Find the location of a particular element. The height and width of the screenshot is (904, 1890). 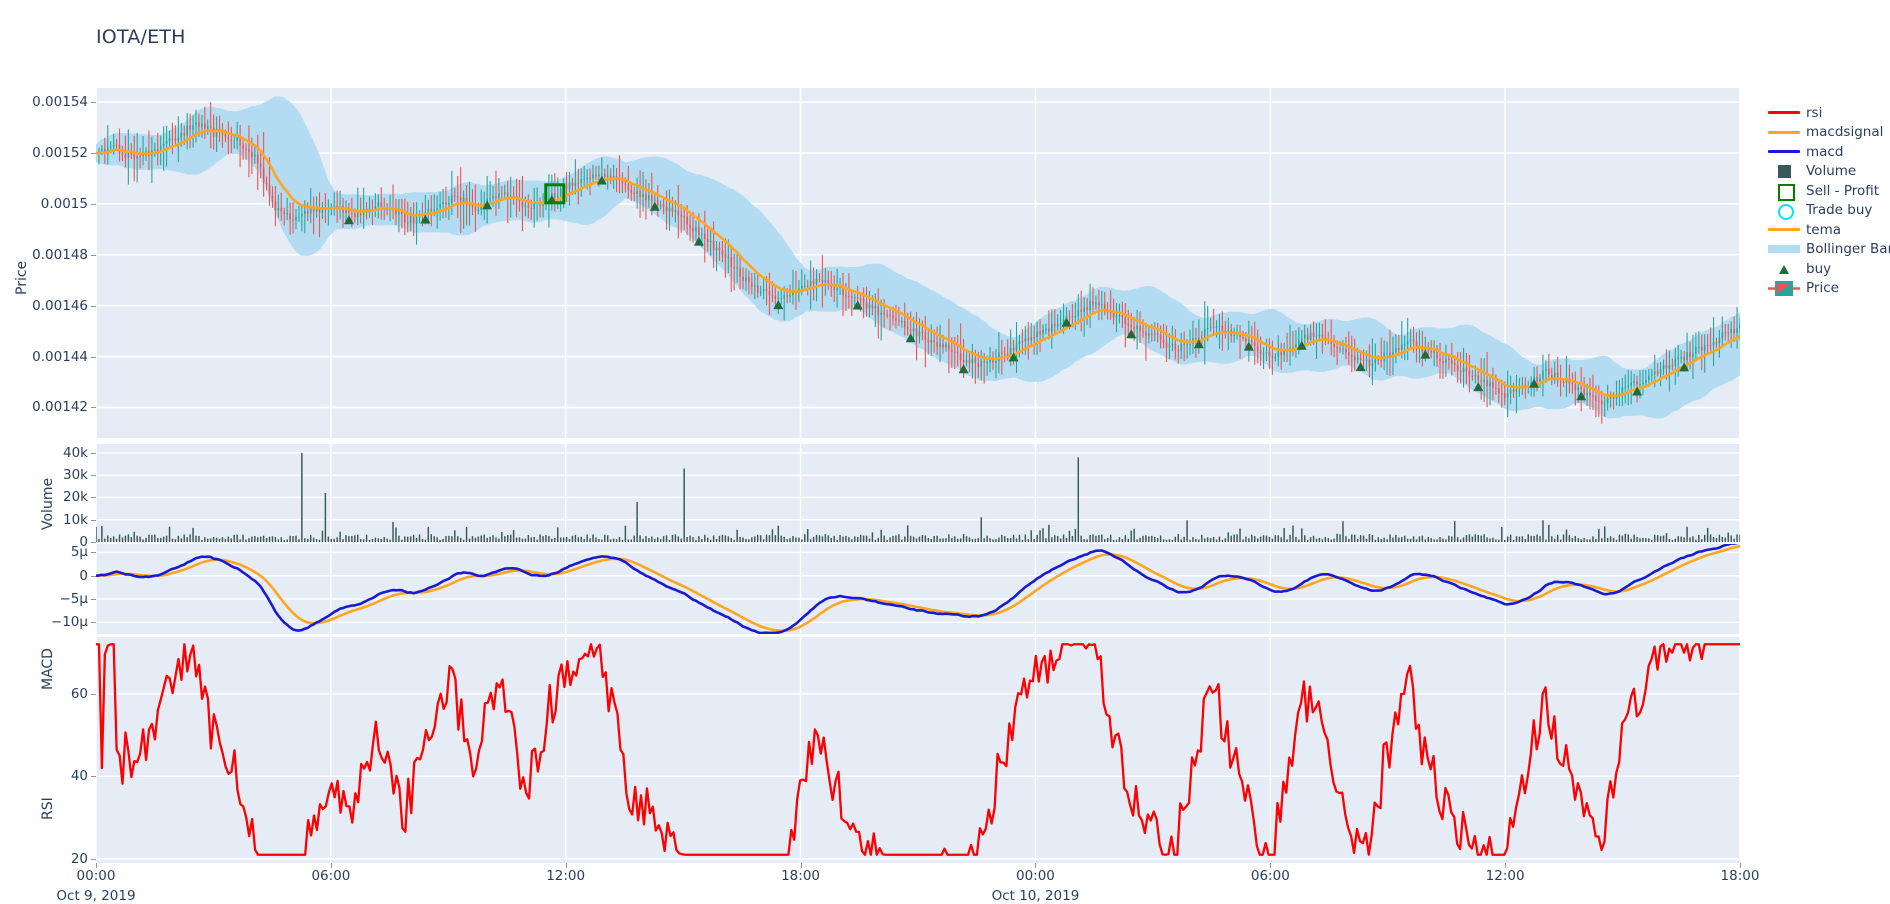

legend-item-label: macd is located at coordinates (1825, 151).